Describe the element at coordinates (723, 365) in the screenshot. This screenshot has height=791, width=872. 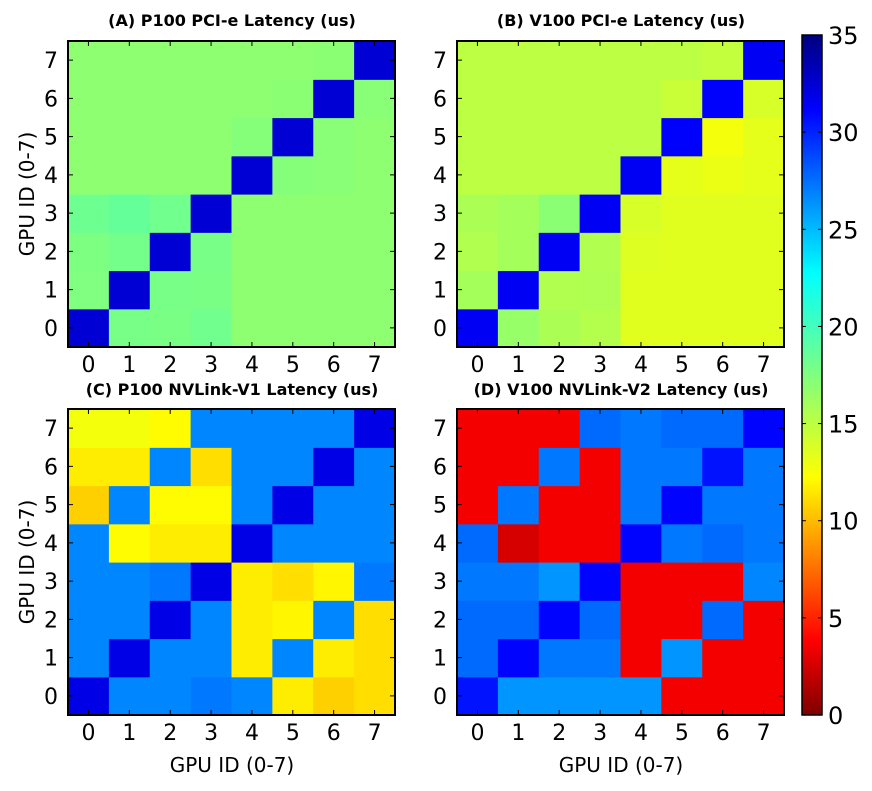
I see `panel-b-x-tick-label: 6` at that location.